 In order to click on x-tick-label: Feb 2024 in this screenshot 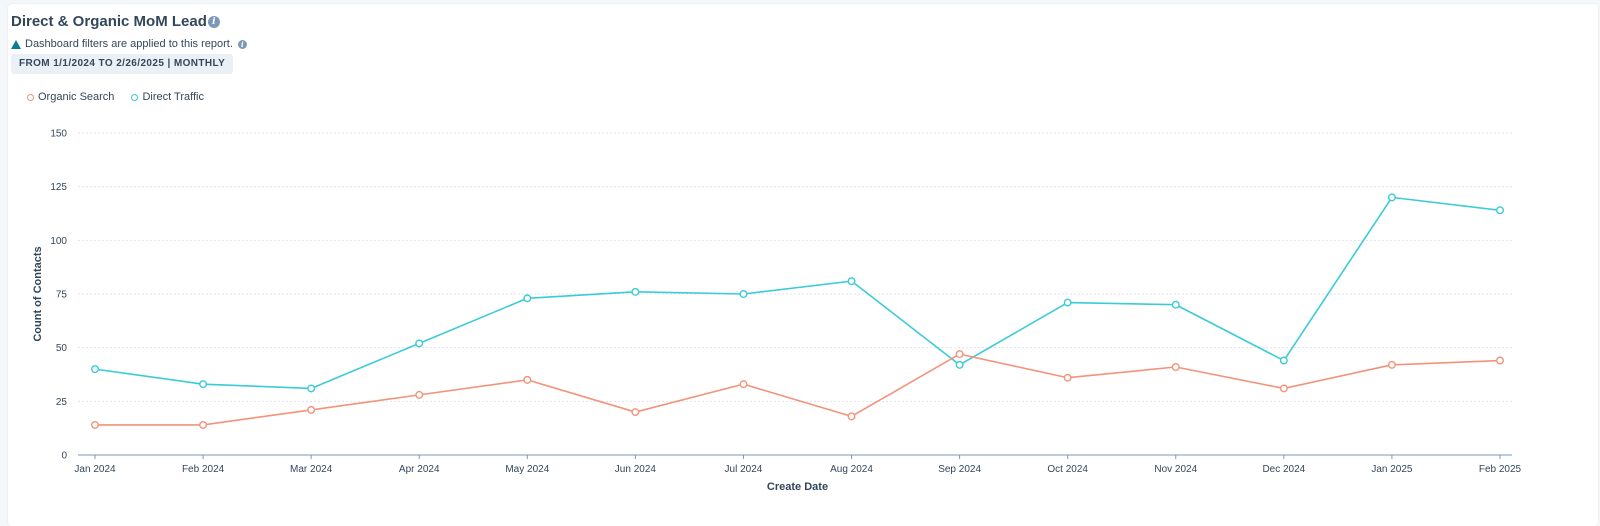, I will do `click(203, 469)`.